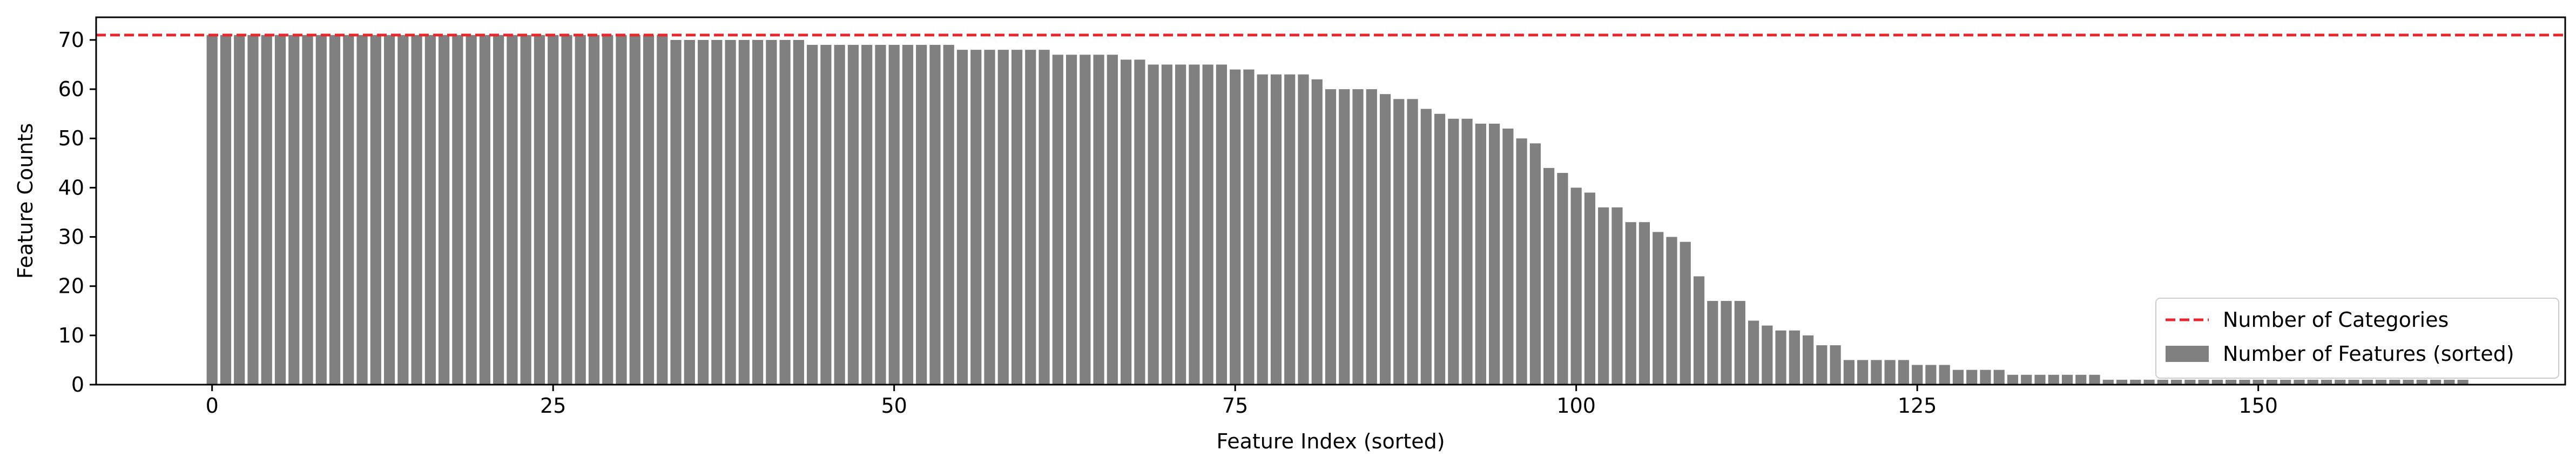  I want to click on y-axis-ticks: 0 10 20 30 40 50 60 70, so click(77, 212).